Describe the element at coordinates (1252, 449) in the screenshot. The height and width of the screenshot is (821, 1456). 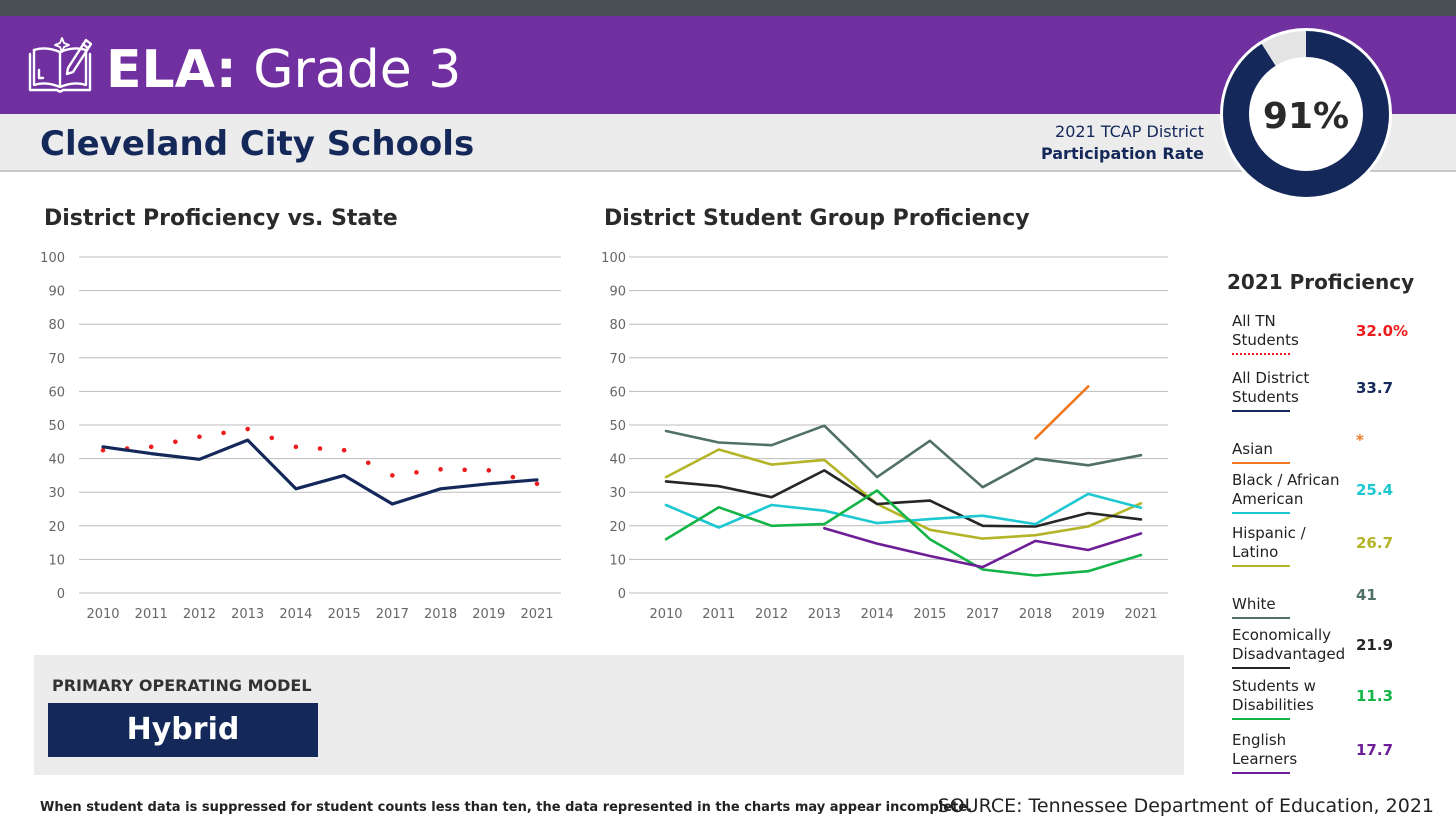
I see `legend-label: Asian` at that location.